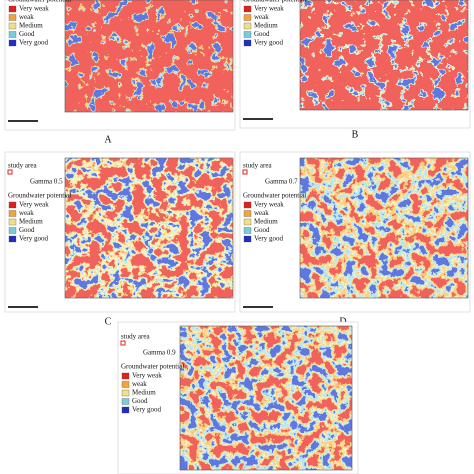 Image resolution: width=474 pixels, height=474 pixels. What do you see at coordinates (355, 134) in the screenshot?
I see `panel-label: B` at bounding box center [355, 134].